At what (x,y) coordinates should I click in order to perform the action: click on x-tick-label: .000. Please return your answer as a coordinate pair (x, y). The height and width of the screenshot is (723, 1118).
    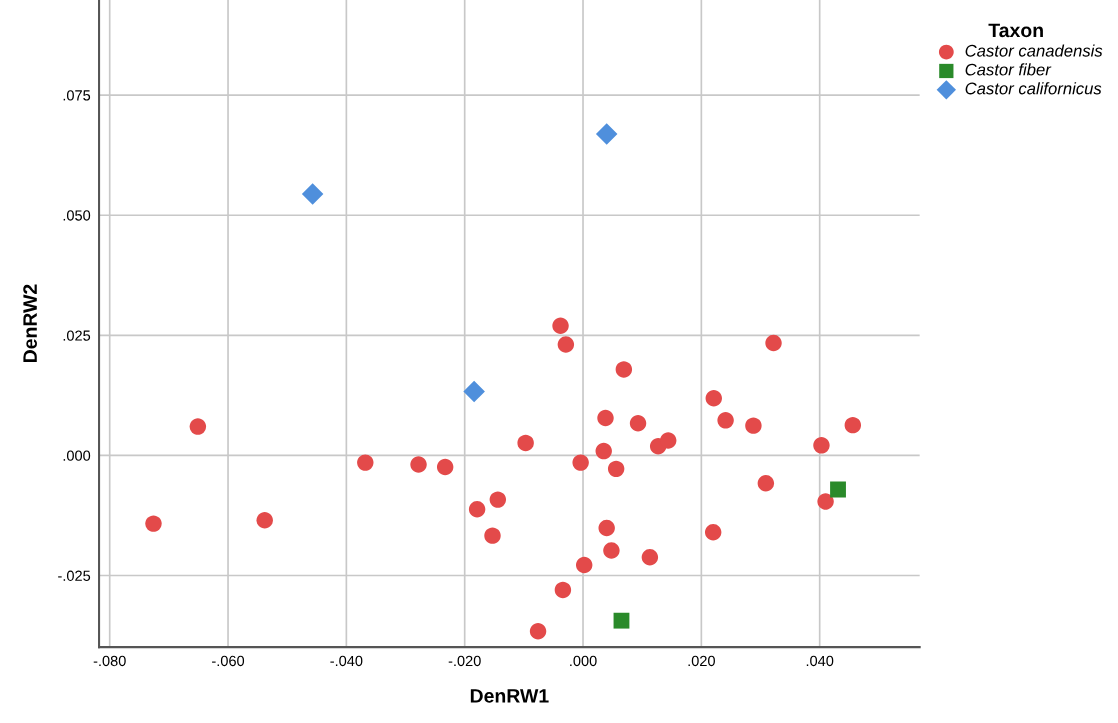
    Looking at the image, I should click on (583, 661).